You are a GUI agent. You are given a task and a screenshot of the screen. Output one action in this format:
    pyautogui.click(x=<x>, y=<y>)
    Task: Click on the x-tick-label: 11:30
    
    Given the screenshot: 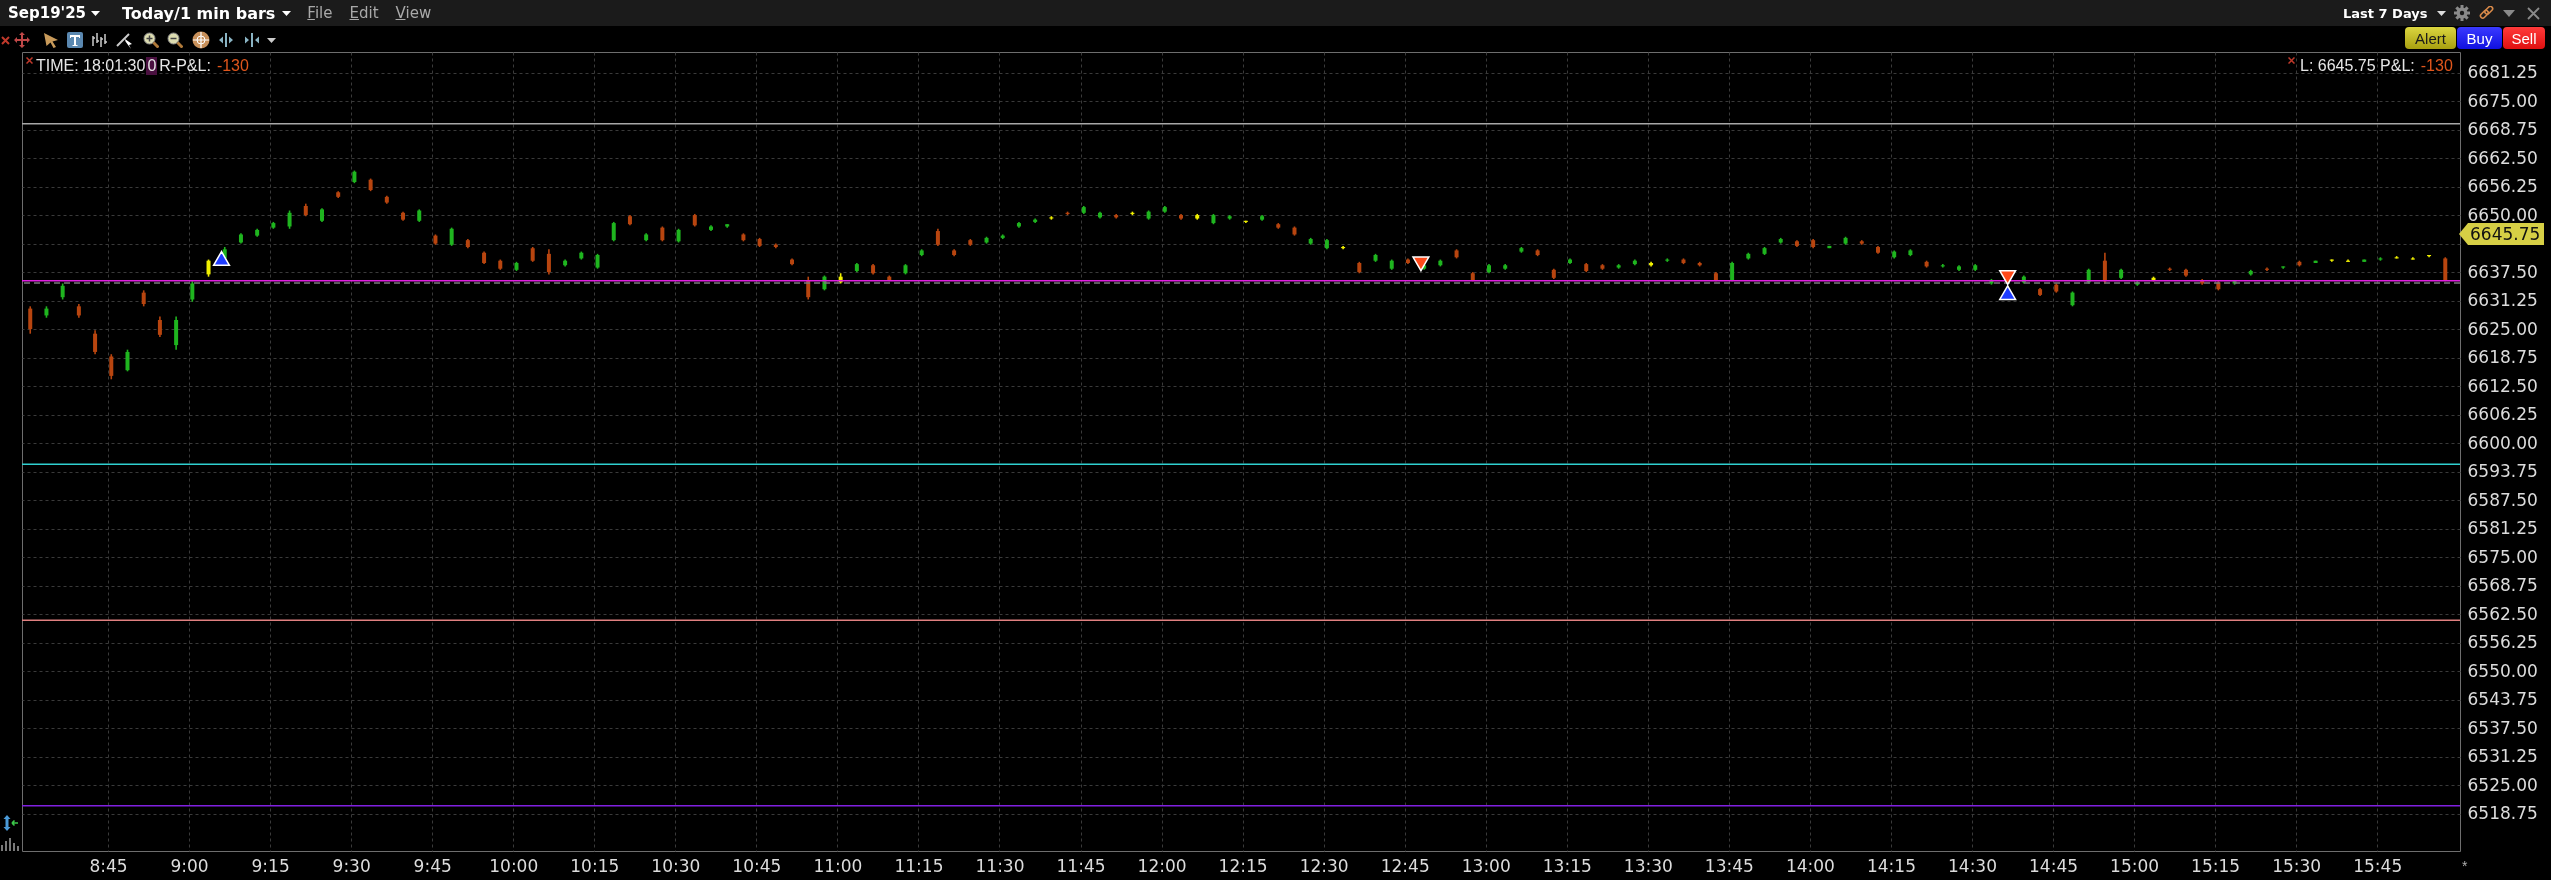 What is the action you would take?
    pyautogui.click(x=1000, y=865)
    